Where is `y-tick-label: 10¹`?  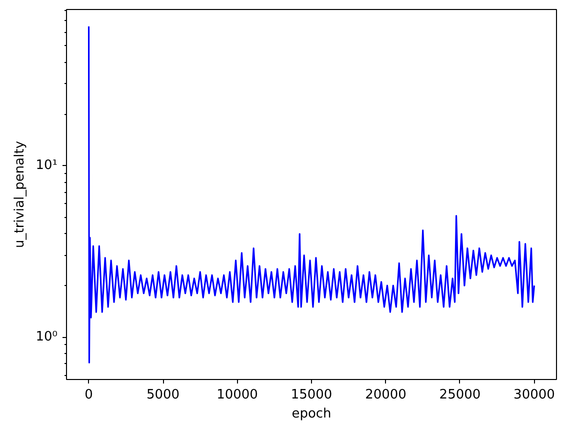 y-tick-label: 10¹ is located at coordinates (47, 166).